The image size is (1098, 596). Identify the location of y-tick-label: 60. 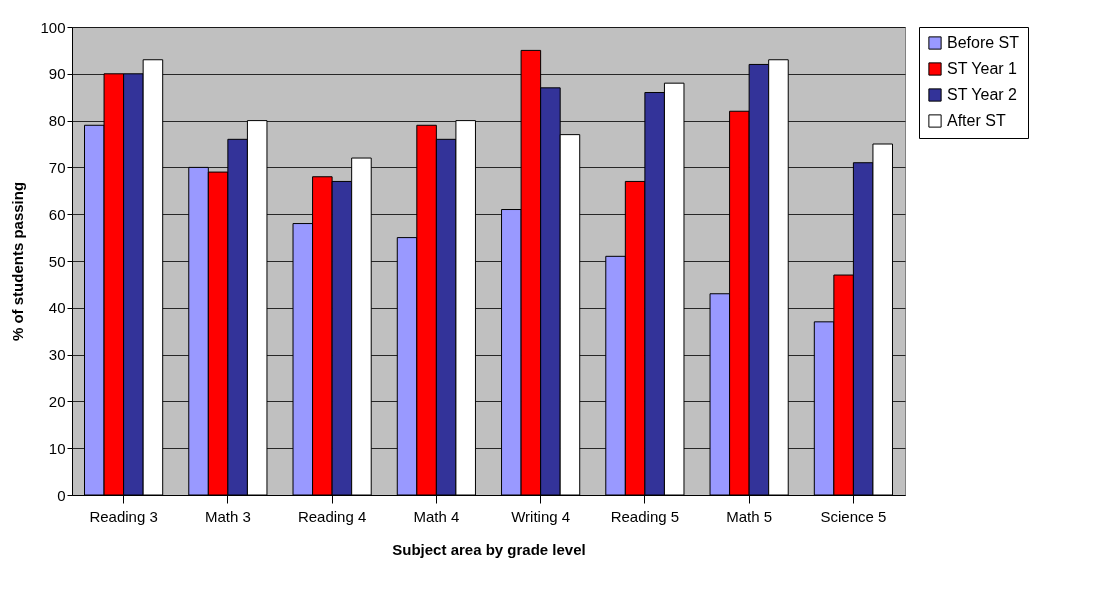
(57, 214).